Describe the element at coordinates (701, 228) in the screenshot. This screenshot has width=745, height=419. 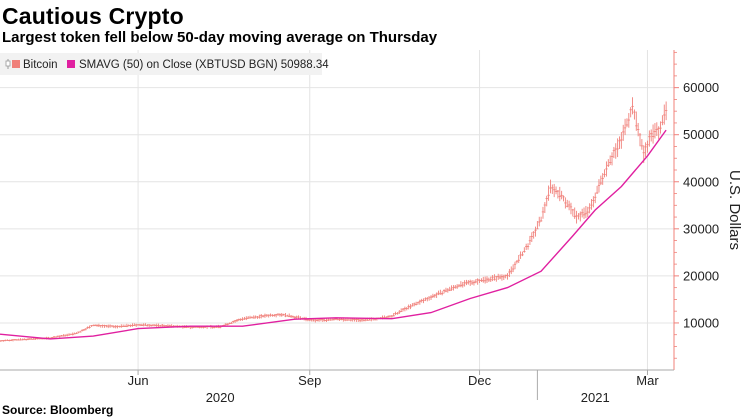
I see `y-tick-label: 30000` at that location.